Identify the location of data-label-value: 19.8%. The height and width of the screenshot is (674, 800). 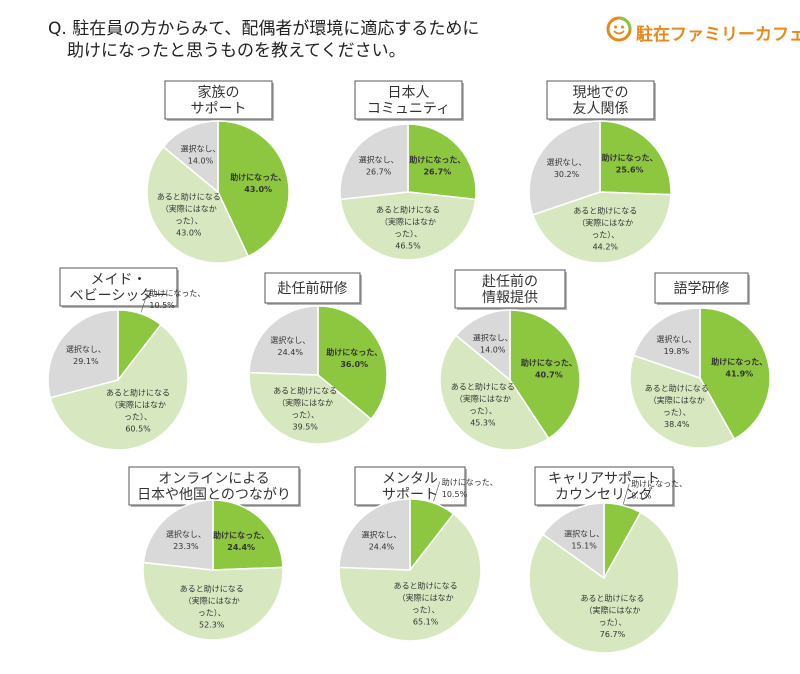
(677, 351).